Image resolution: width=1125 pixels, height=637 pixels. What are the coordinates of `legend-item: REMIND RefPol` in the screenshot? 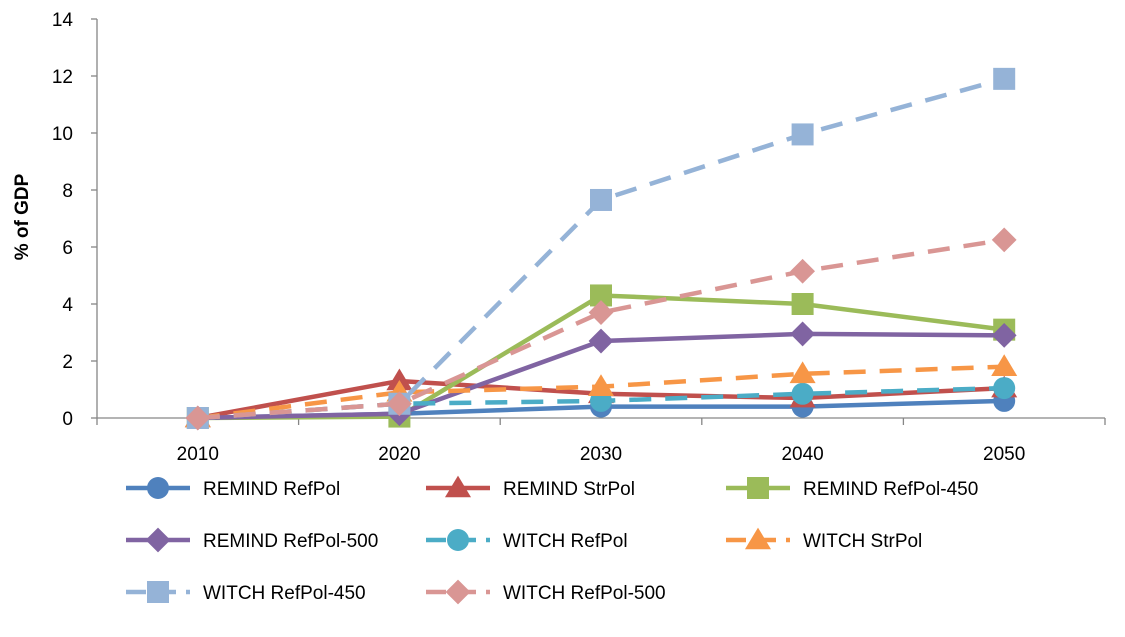 It's located at (233, 488).